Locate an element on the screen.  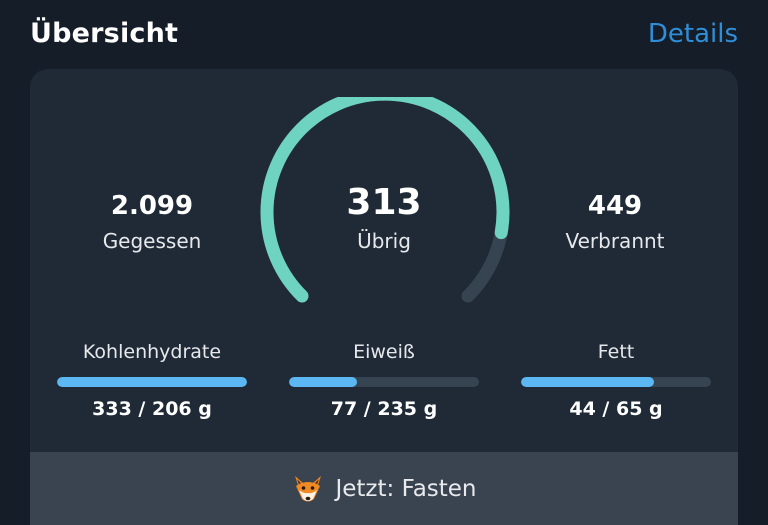
macro-carbs: Kohlenhydrate 333 / 206 g is located at coordinates (152, 380).